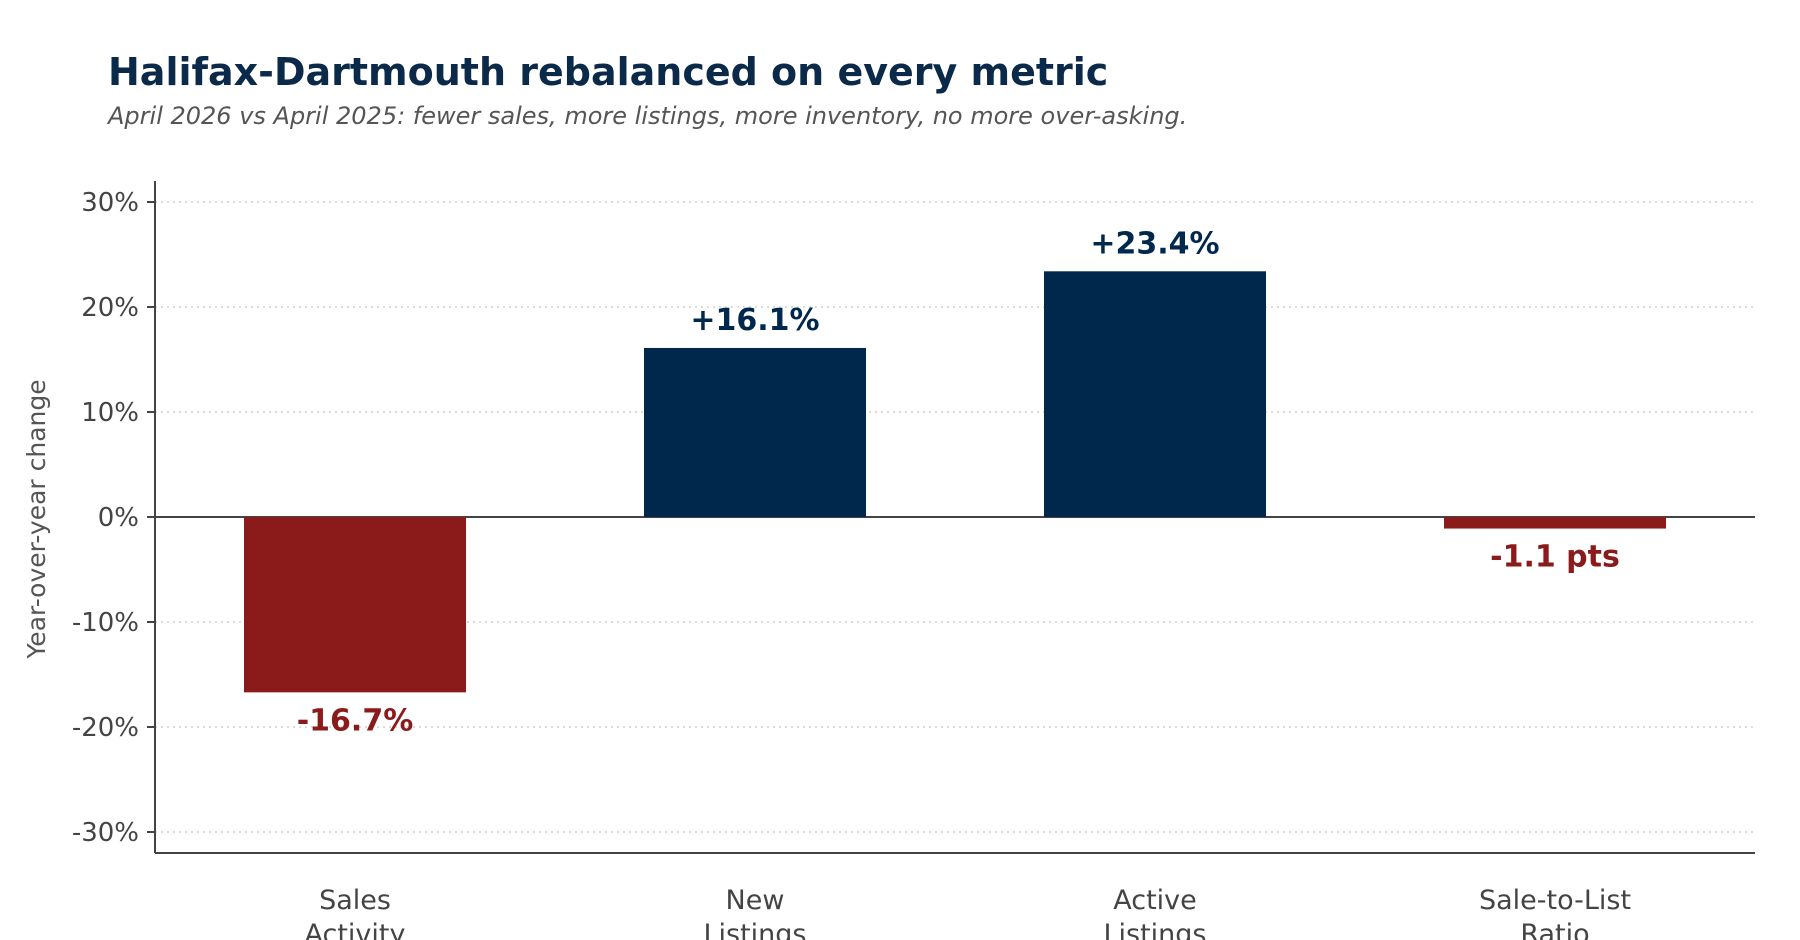 The image size is (1800, 940). I want to click on y-tick-label: 20%, so click(110, 308).